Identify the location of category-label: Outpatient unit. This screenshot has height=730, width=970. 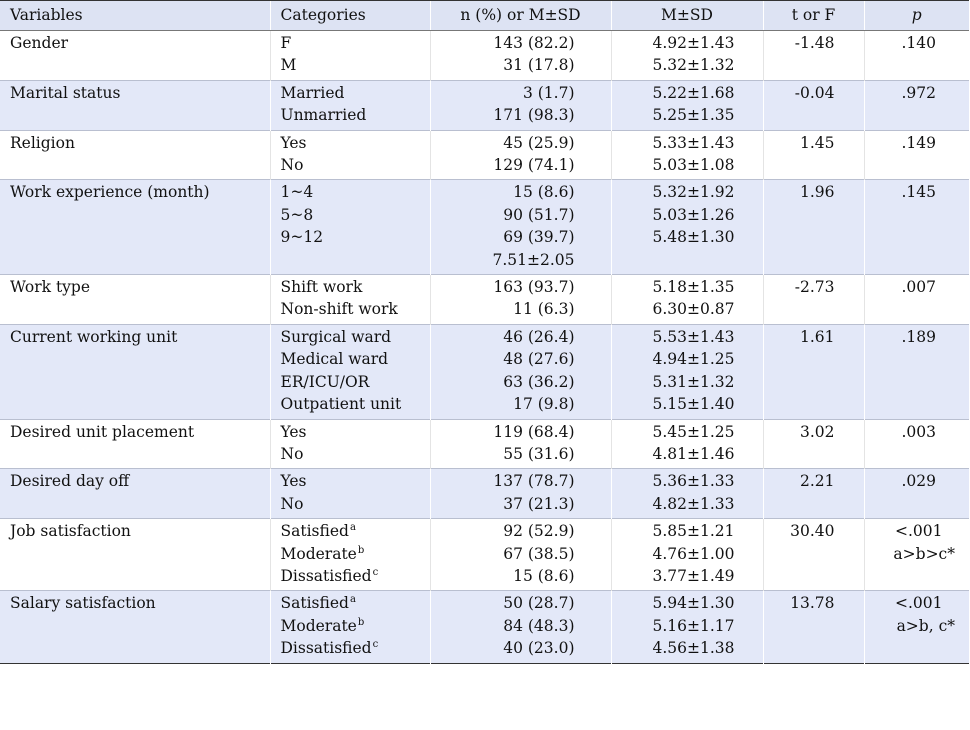
(341, 404).